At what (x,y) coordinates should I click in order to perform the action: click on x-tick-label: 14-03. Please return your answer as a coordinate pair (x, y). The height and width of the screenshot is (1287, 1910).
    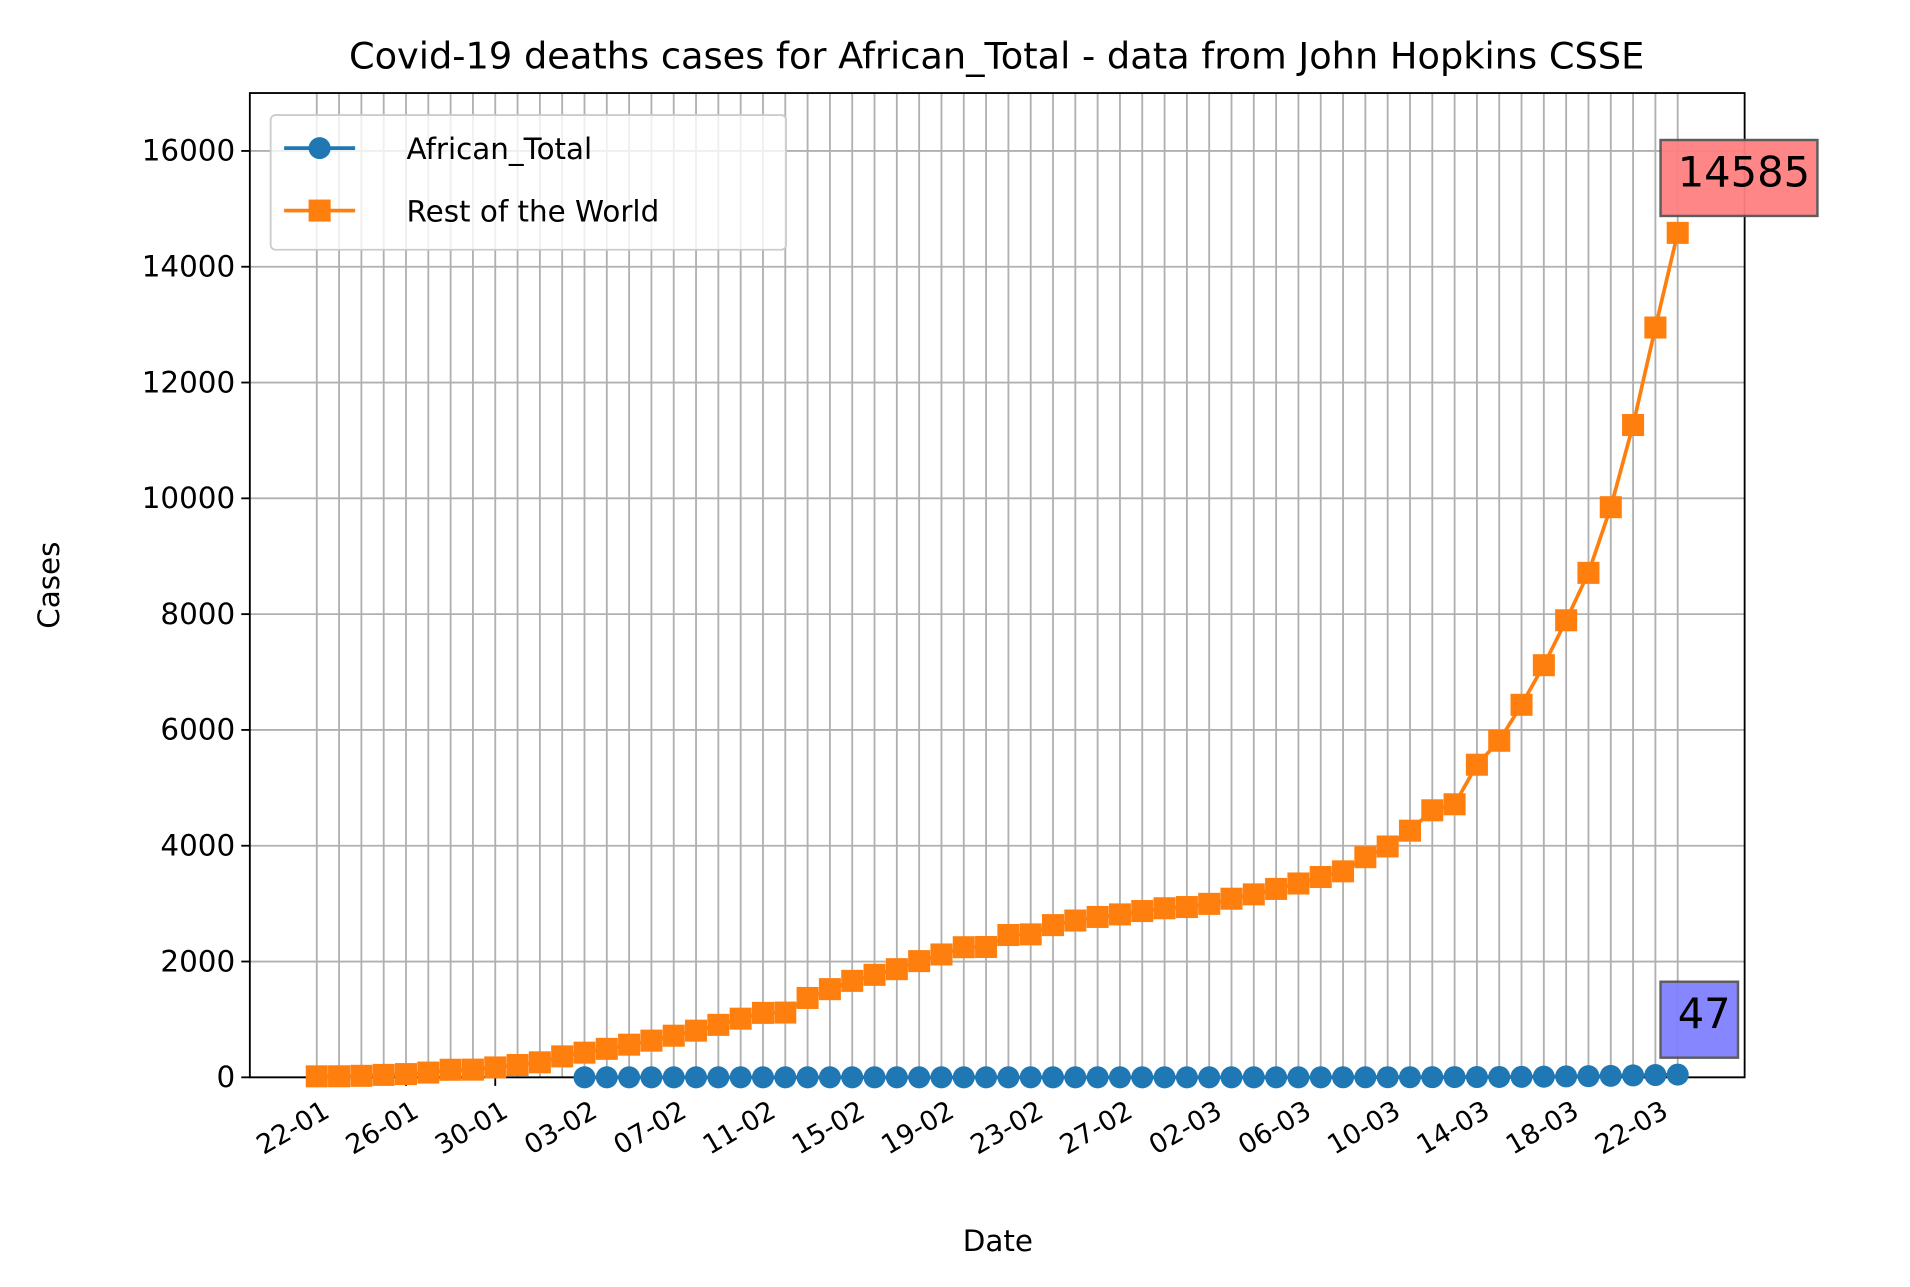
    Looking at the image, I should click on (1453, 1128).